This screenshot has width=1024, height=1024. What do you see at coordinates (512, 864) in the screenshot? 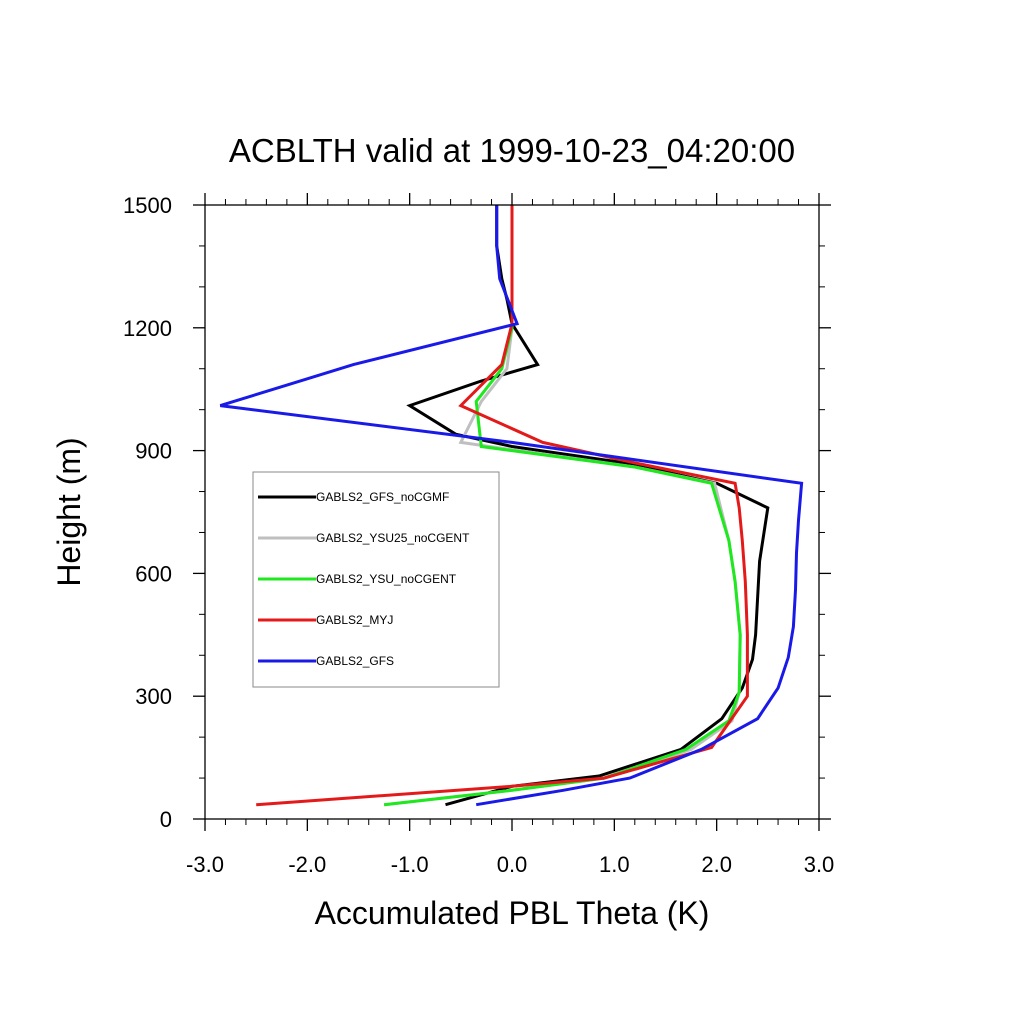
I see `x-tick-label: 0.0` at bounding box center [512, 864].